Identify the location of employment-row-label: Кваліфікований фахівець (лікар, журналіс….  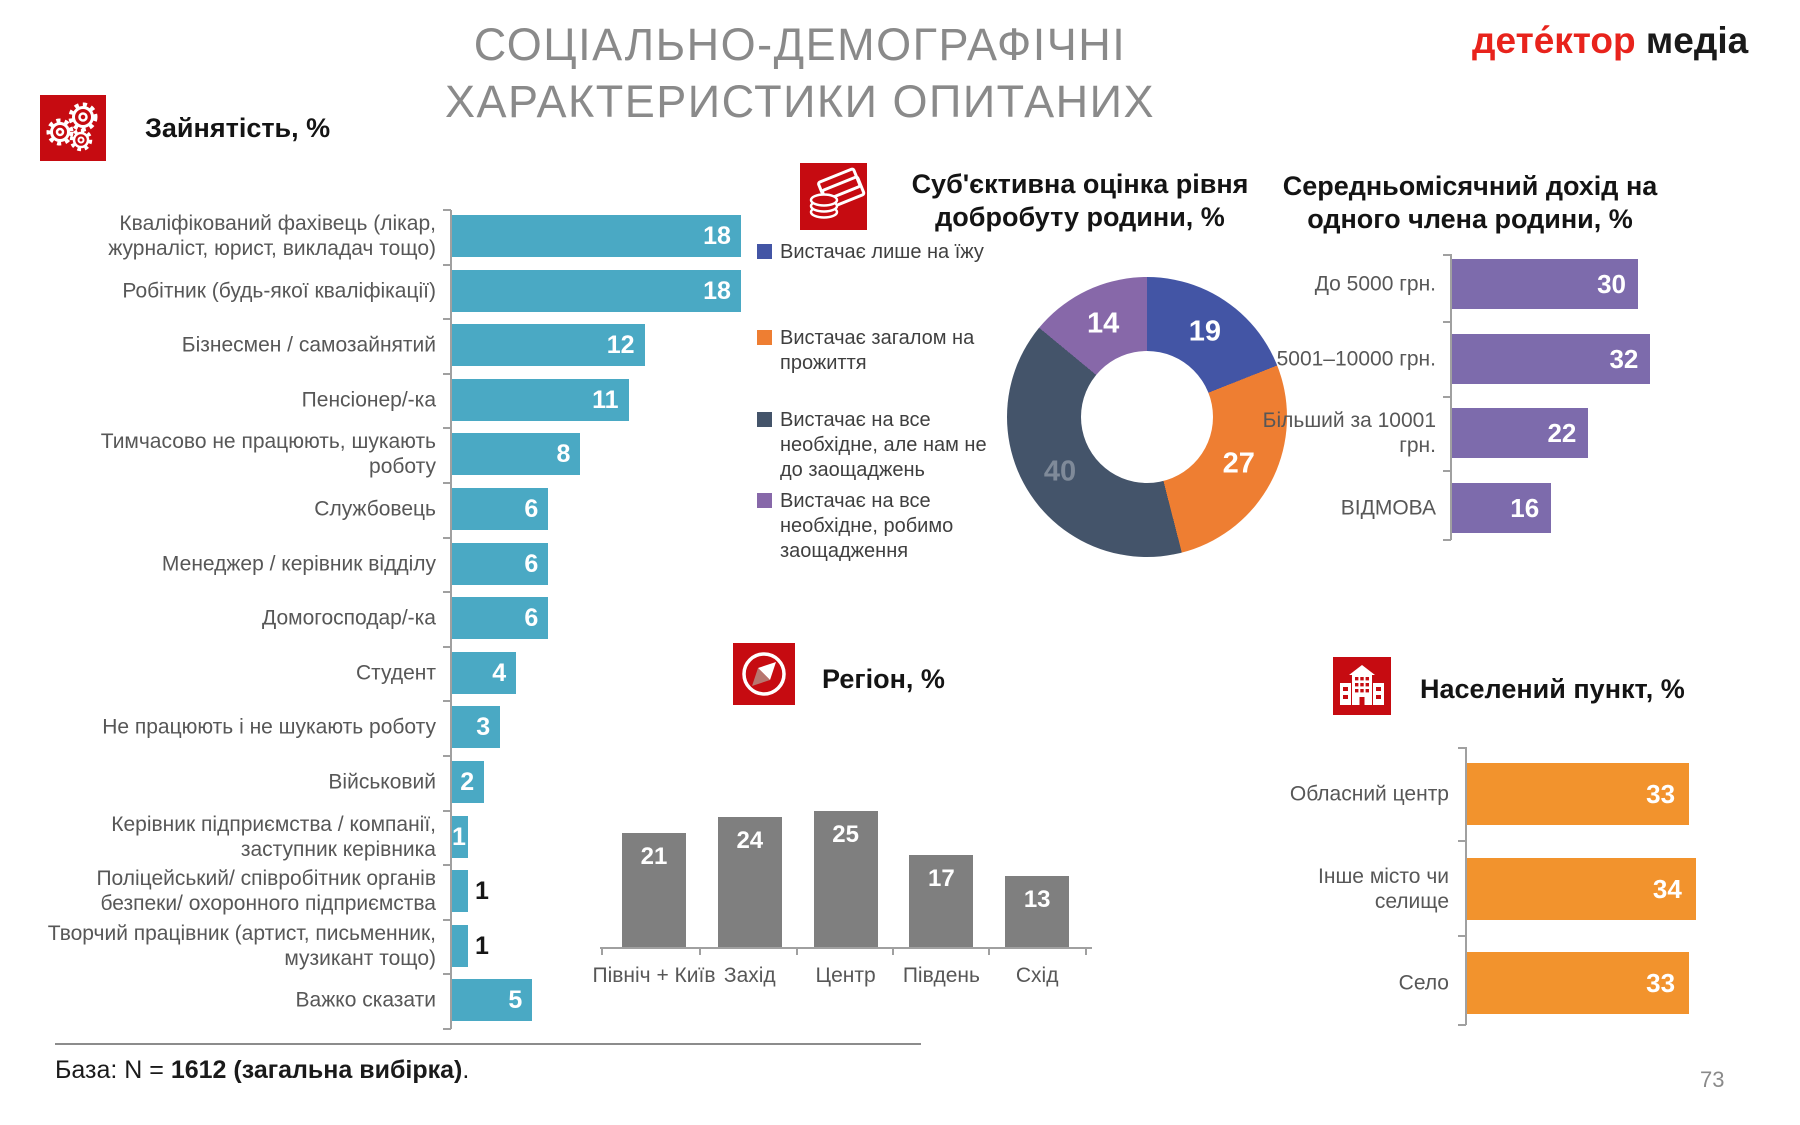
(272, 236).